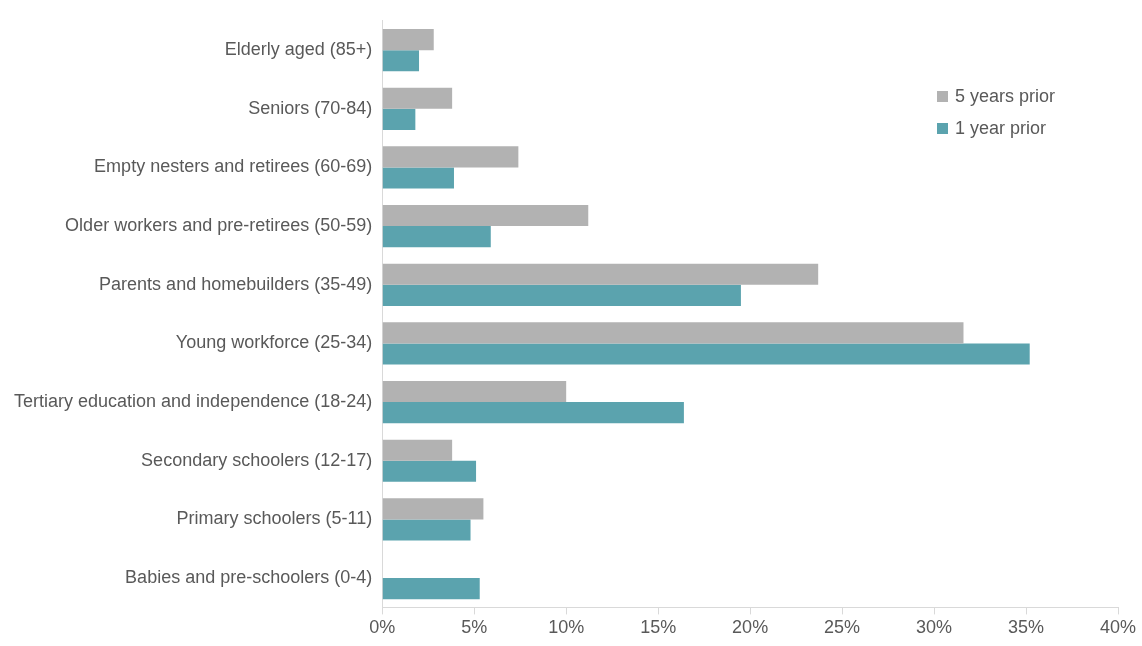  Describe the element at coordinates (310, 107) in the screenshot. I see `y-tick-label: Seniors (70-84)` at that location.